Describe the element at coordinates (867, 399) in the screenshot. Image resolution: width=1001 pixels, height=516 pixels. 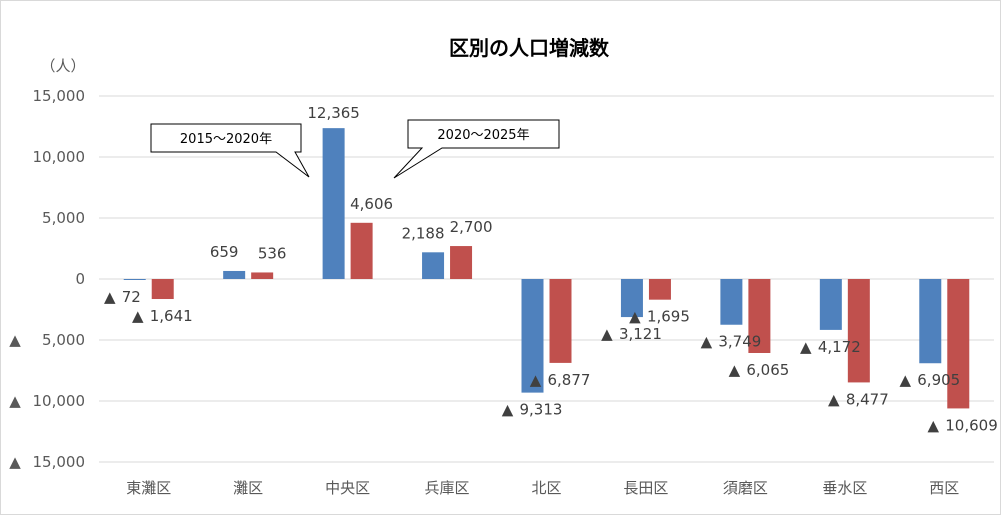
I see `data-label: 8,477` at that location.